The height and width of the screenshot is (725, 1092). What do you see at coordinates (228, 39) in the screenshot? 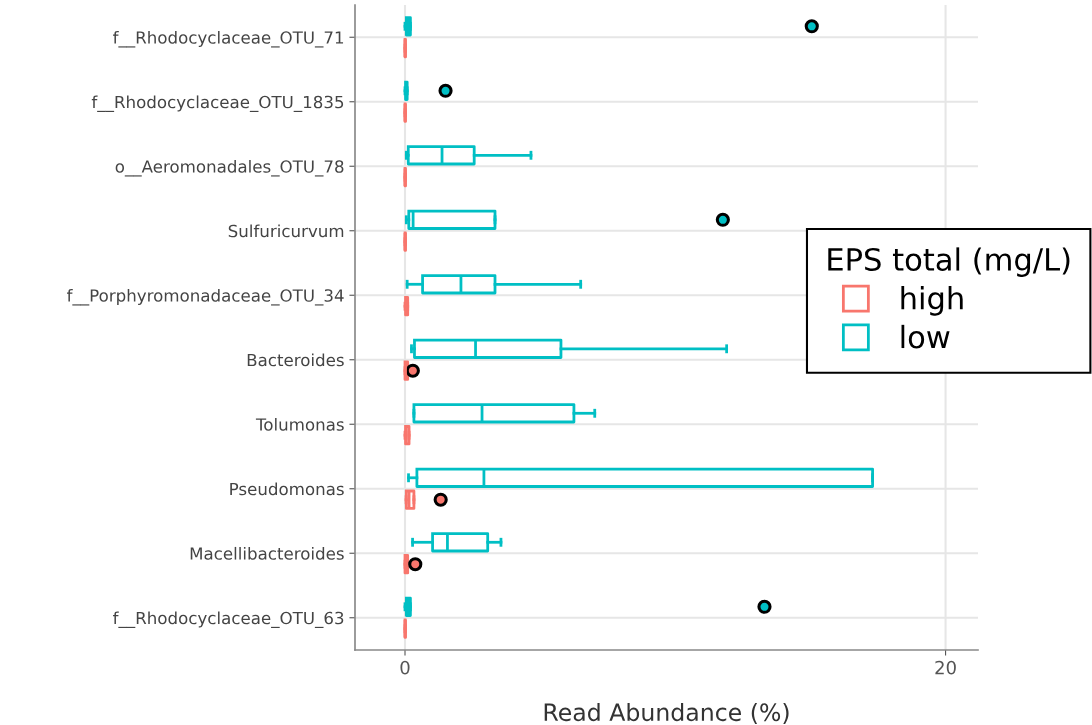
I see `y-tick-label: f__Rhodocyclaceae_OTU_71` at bounding box center [228, 39].